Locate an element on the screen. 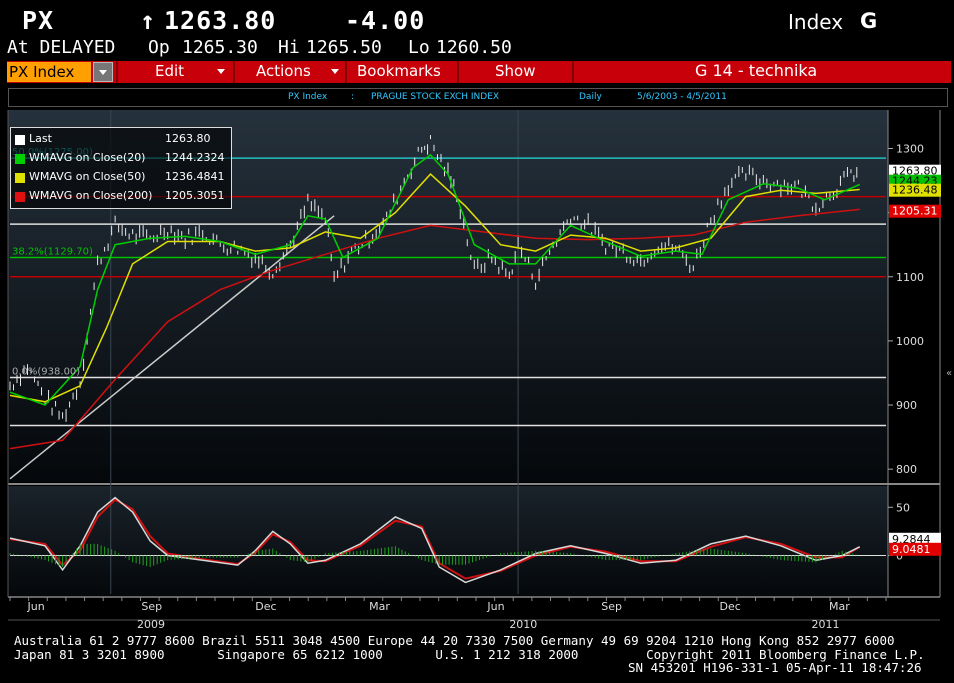 This screenshot has width=954, height=683. legend-row: WMAVG on Close(20) 1244.2324 is located at coordinates (121, 159).